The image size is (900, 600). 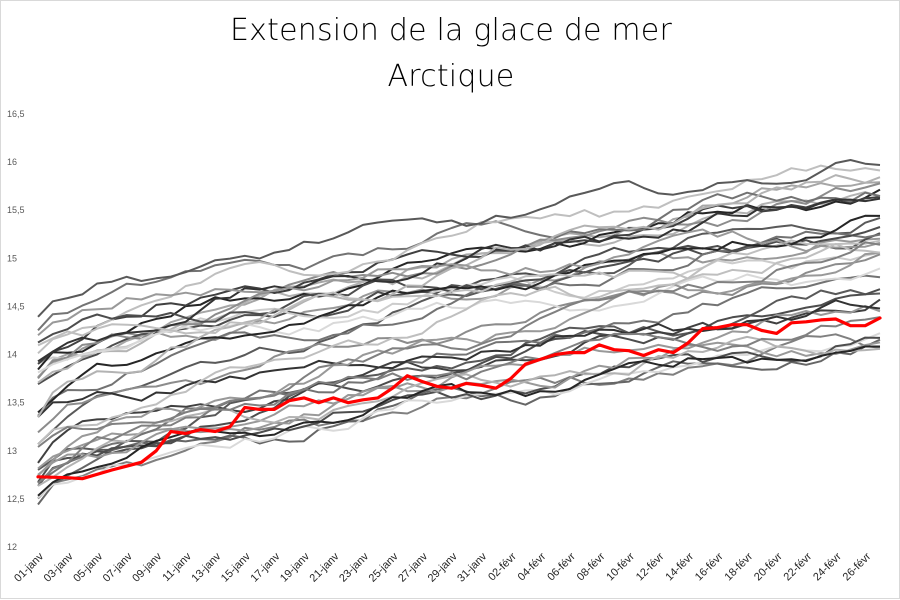 I want to click on x-tick-label: 15-janv, so click(x=236, y=567).